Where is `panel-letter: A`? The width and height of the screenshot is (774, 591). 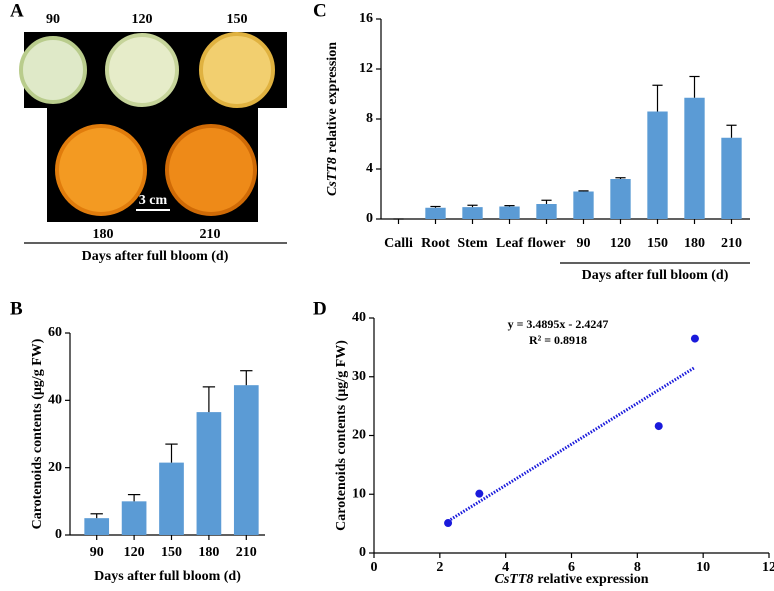 panel-letter: A is located at coordinates (17, 10).